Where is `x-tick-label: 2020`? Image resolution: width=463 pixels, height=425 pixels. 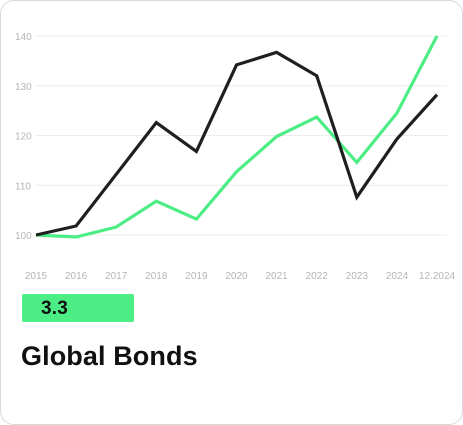 x-tick-label: 2020 is located at coordinates (236, 276).